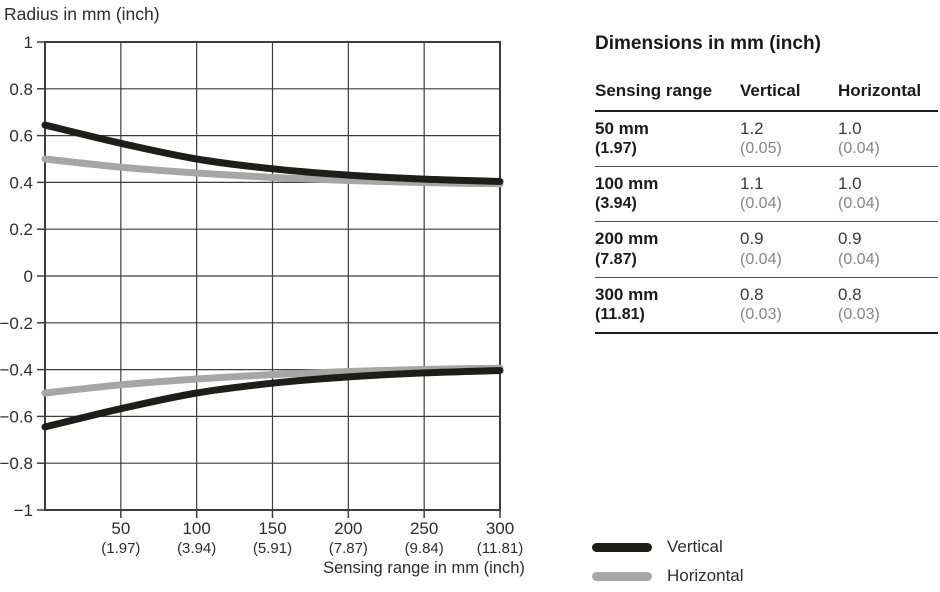  Describe the element at coordinates (752, 128) in the screenshot. I see `vertical-mm: 1.2` at that location.